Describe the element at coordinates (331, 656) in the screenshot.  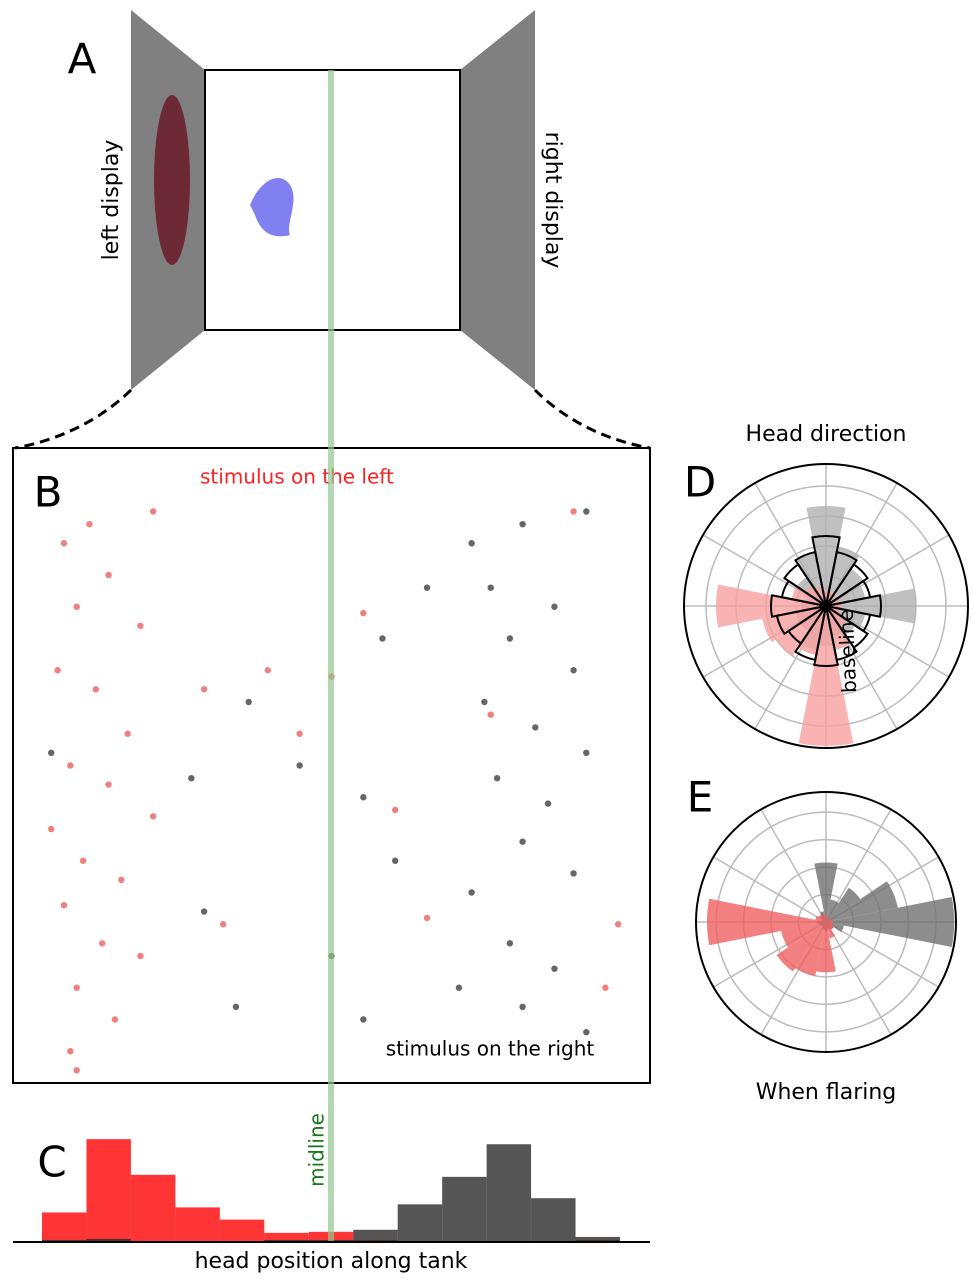
I see `midline` at that location.